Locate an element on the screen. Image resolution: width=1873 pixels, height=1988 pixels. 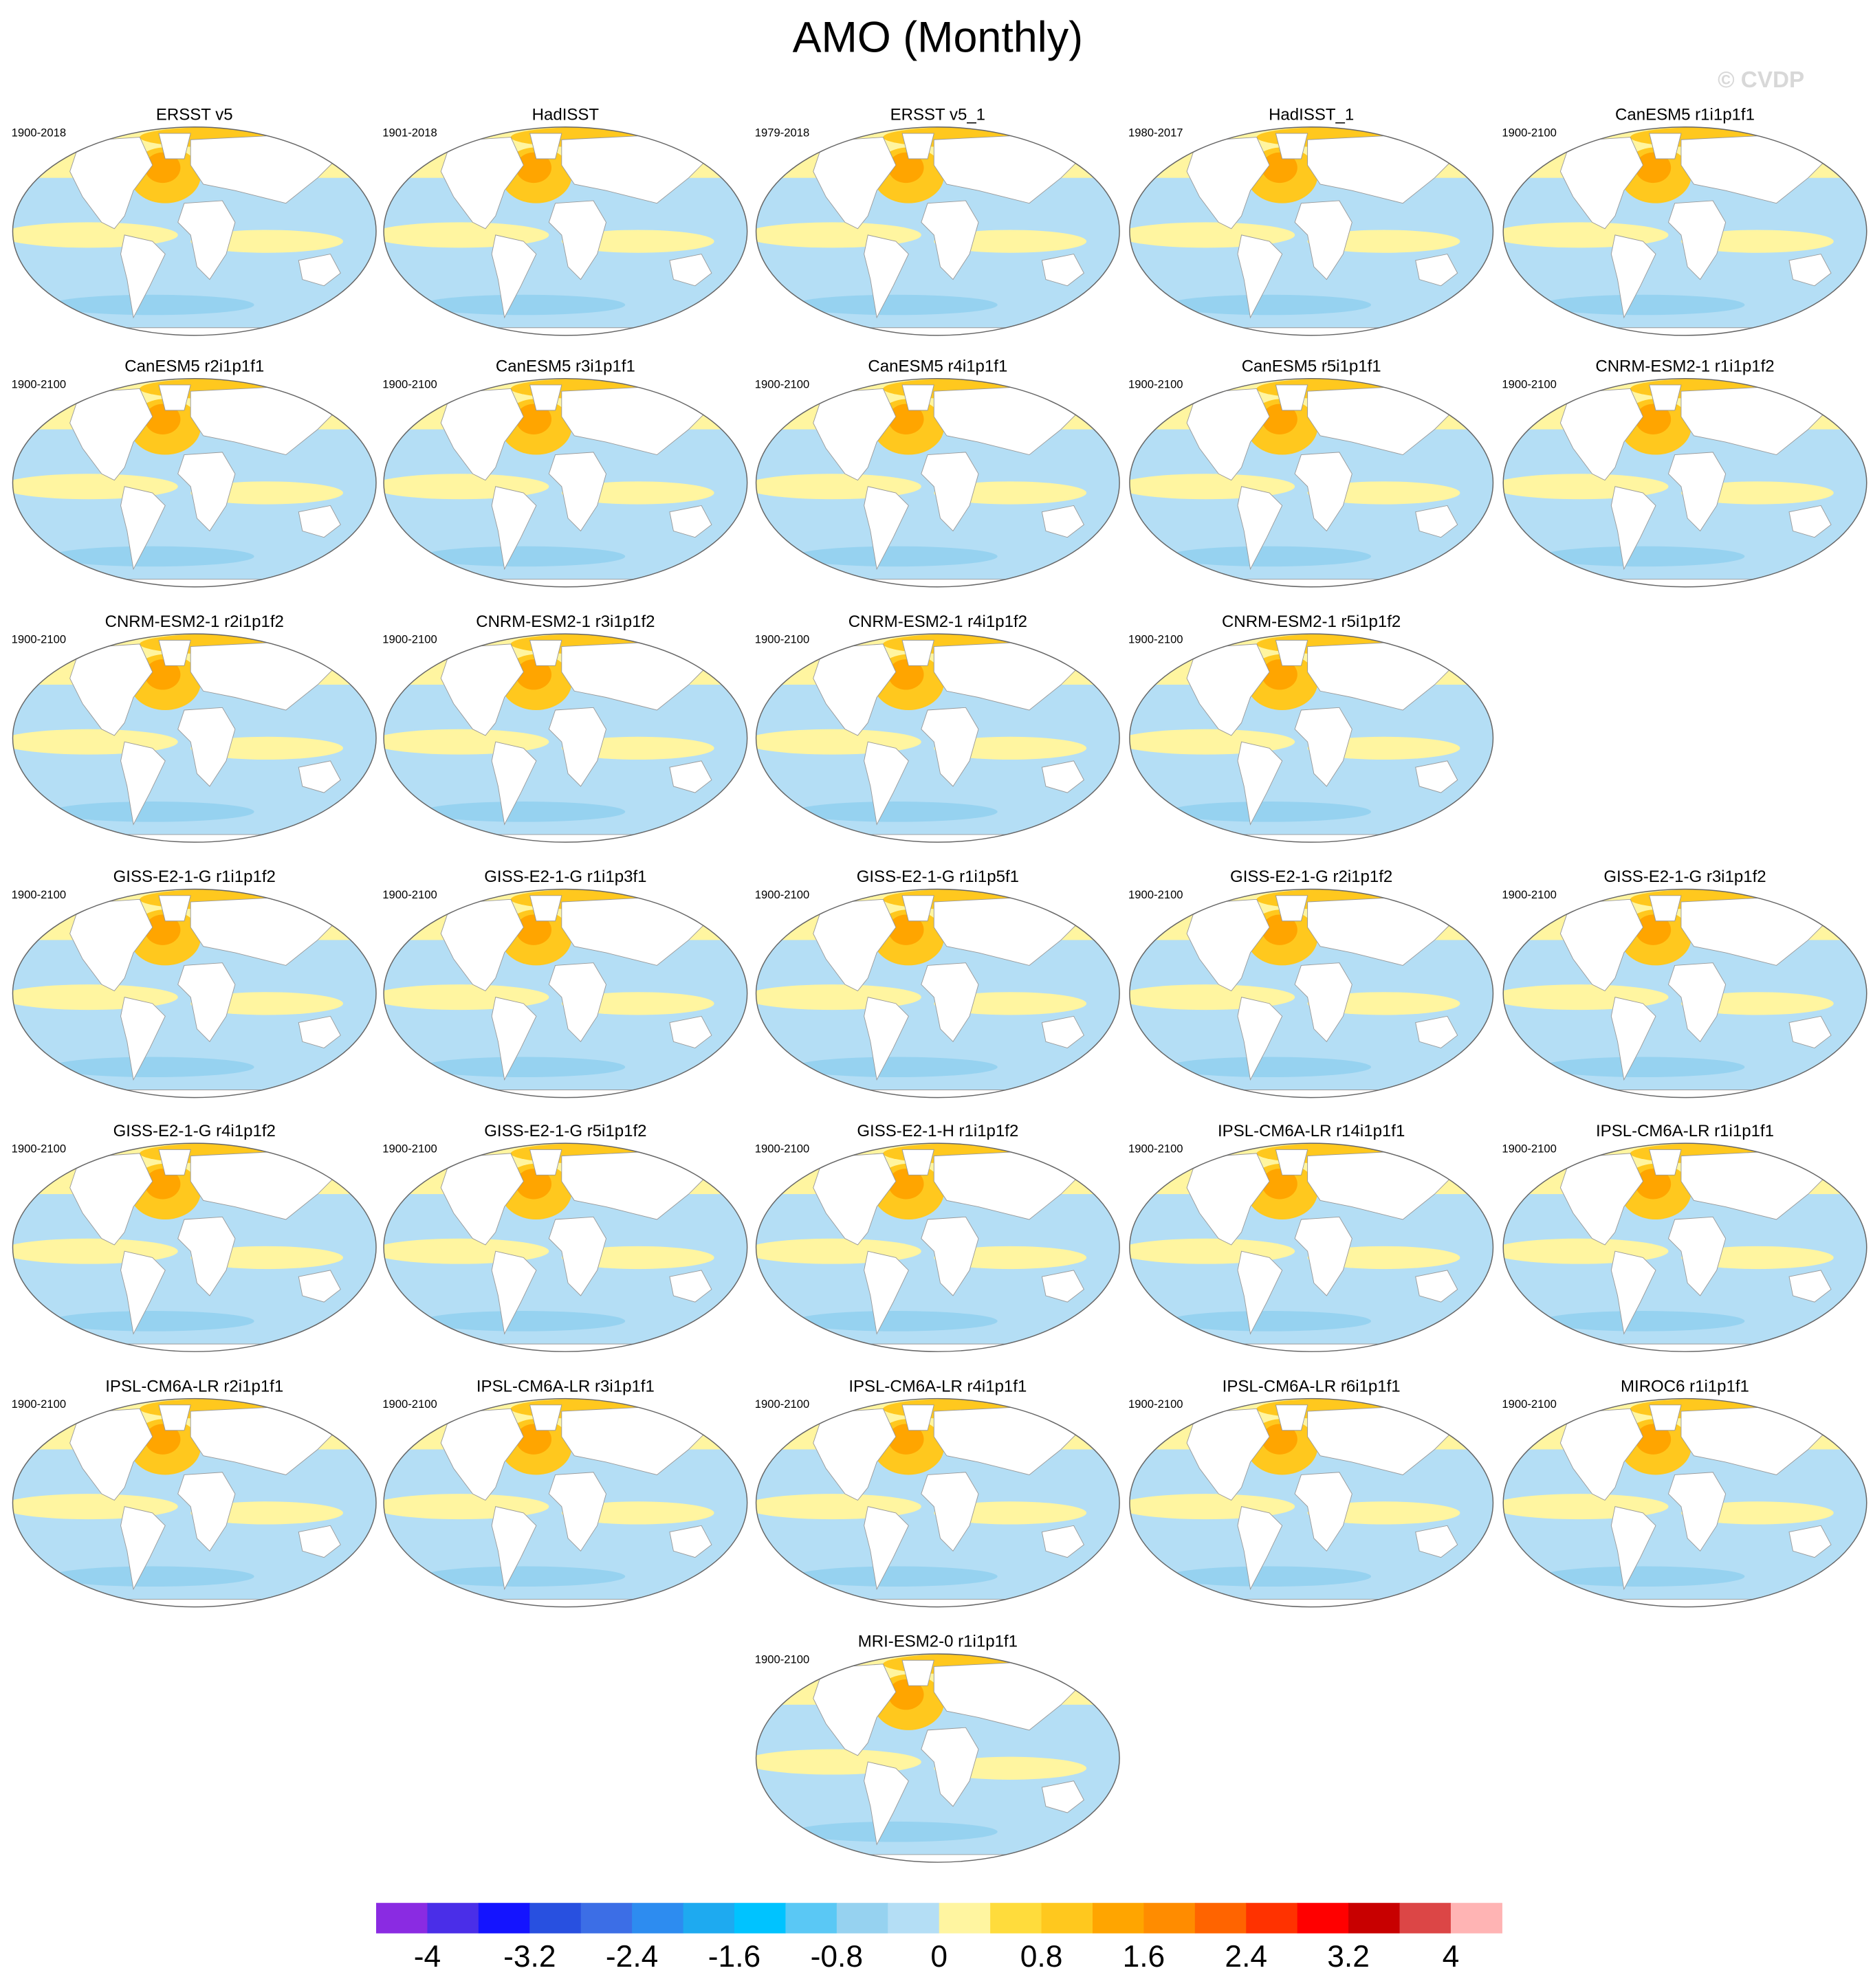
panel-title: GISS-E2-1-G r1i1p1f2 is located at coordinates (194, 877).